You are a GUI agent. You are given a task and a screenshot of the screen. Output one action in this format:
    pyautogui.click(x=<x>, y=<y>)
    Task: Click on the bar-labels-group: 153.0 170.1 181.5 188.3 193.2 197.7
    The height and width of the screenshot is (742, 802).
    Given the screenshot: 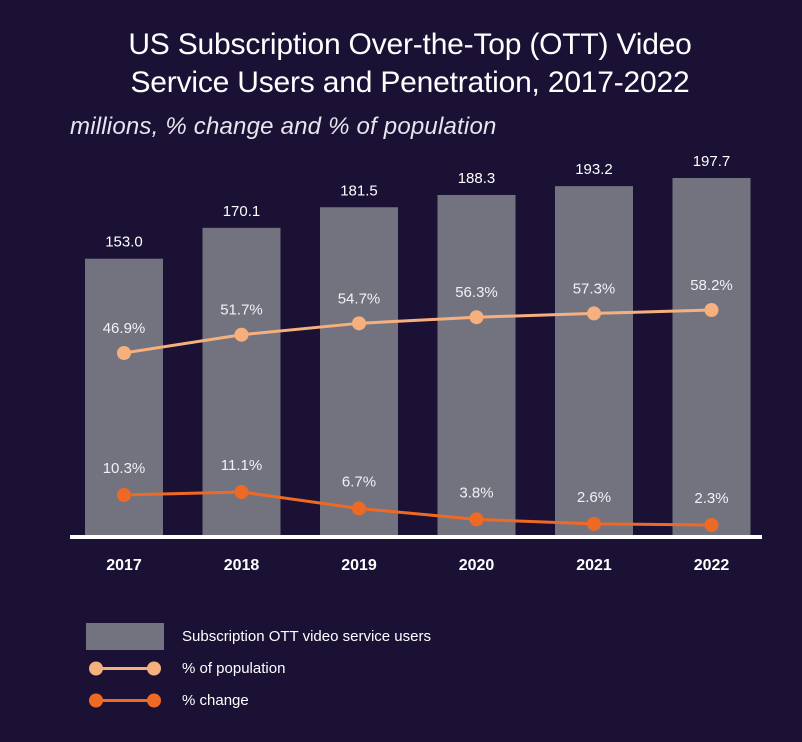 What is the action you would take?
    pyautogui.click(x=417, y=202)
    